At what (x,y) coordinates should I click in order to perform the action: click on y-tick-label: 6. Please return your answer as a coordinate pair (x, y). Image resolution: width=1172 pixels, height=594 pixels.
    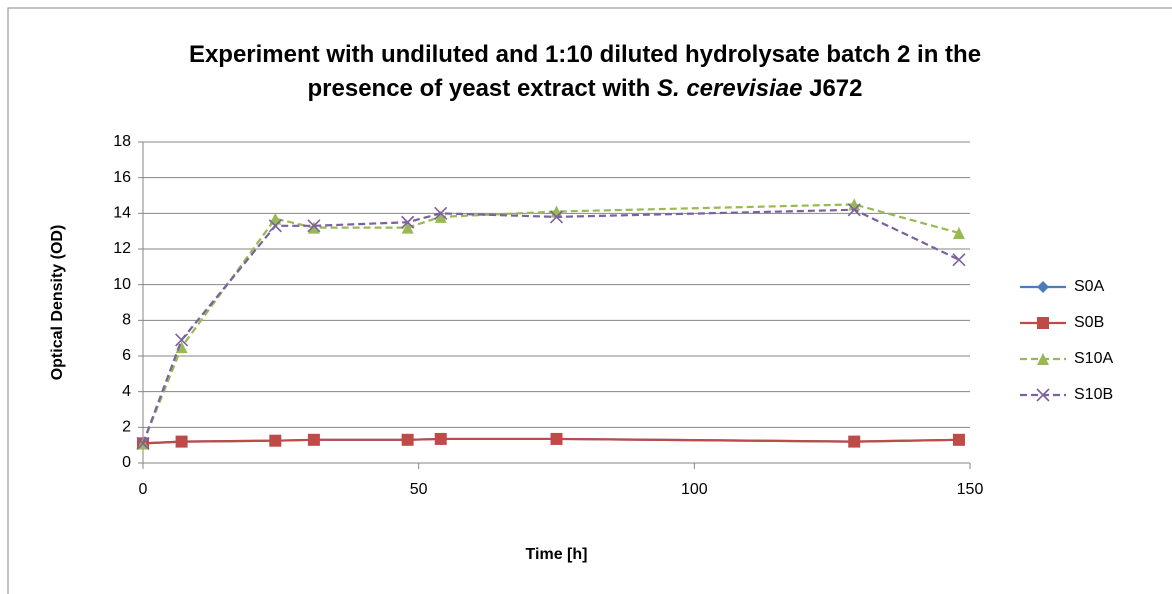
    Looking at the image, I should click on (126, 355).